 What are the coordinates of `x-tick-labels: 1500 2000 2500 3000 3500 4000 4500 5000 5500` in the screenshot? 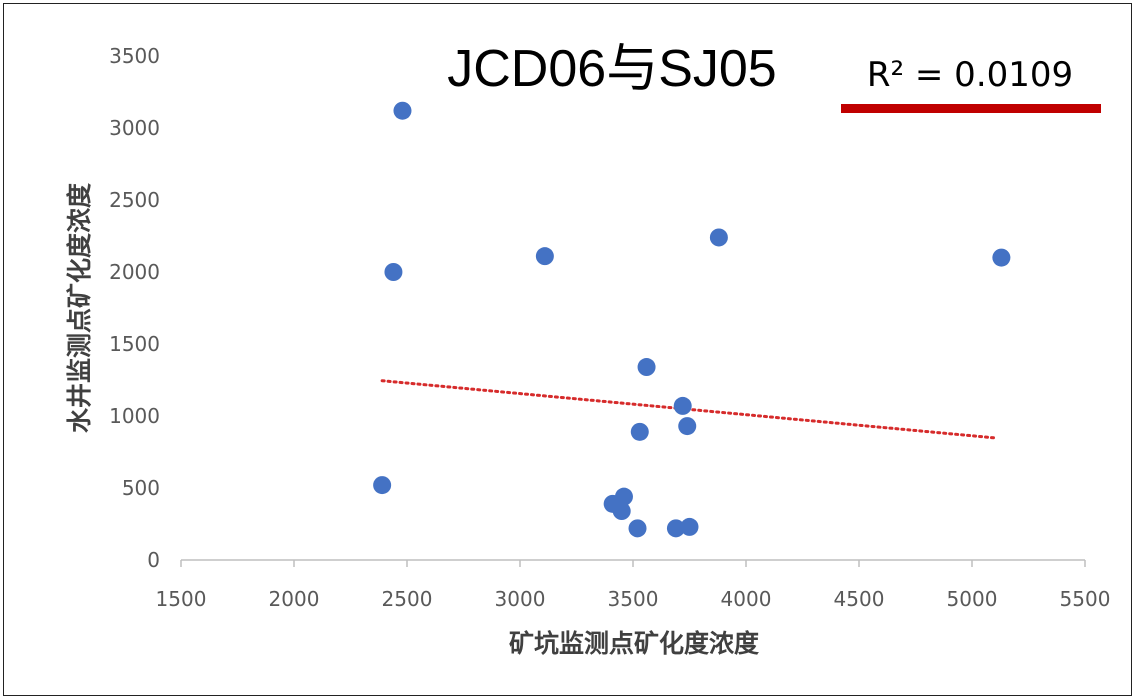 It's located at (633, 599).